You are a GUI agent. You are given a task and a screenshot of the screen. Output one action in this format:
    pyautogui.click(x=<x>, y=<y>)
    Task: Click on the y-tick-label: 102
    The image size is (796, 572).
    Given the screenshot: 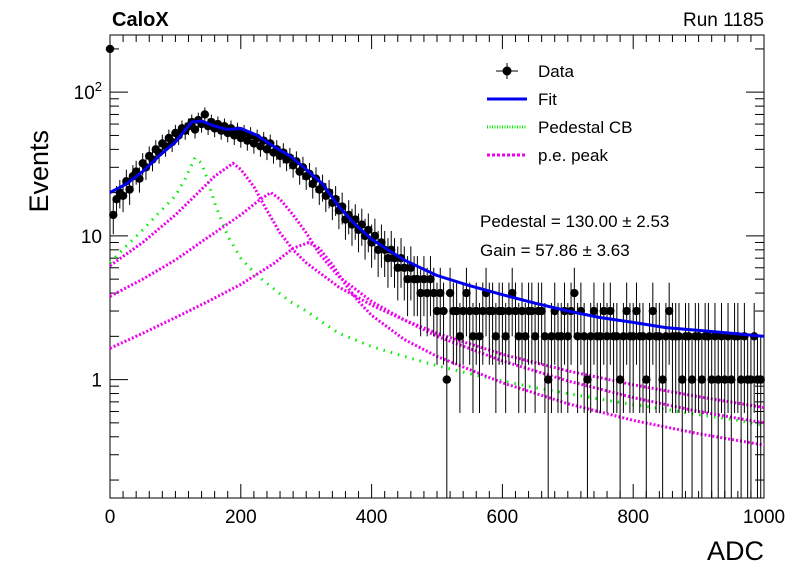 What is the action you would take?
    pyautogui.click(x=88, y=91)
    